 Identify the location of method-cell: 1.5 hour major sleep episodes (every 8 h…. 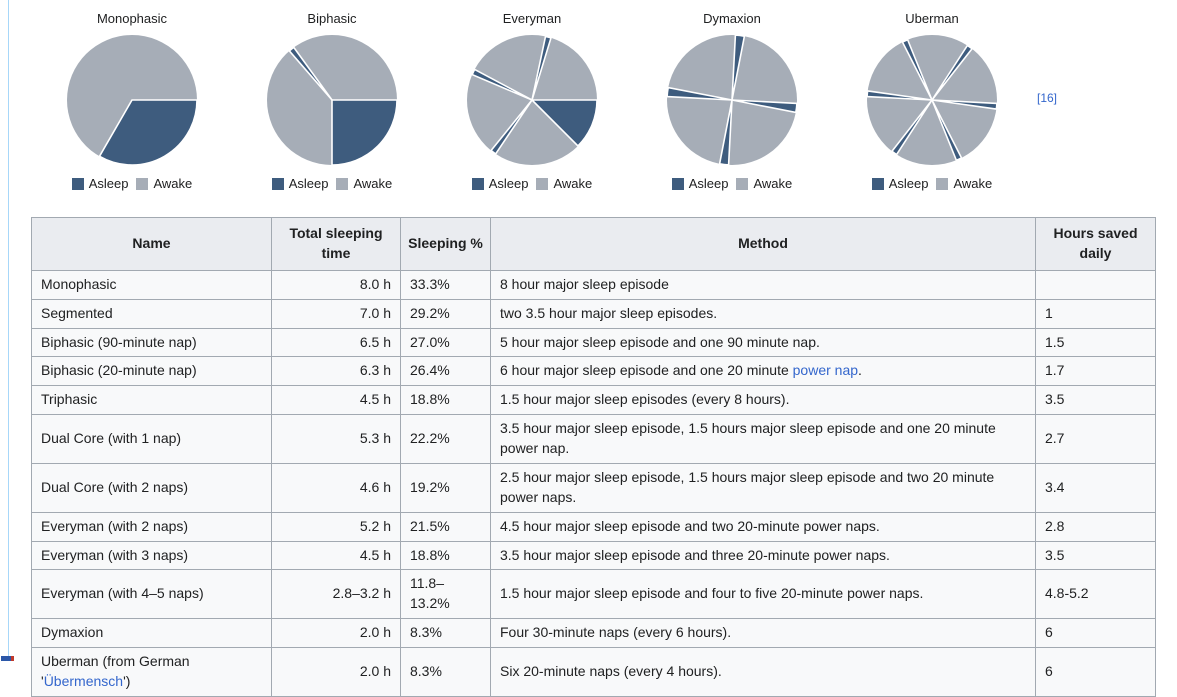
(763, 400).